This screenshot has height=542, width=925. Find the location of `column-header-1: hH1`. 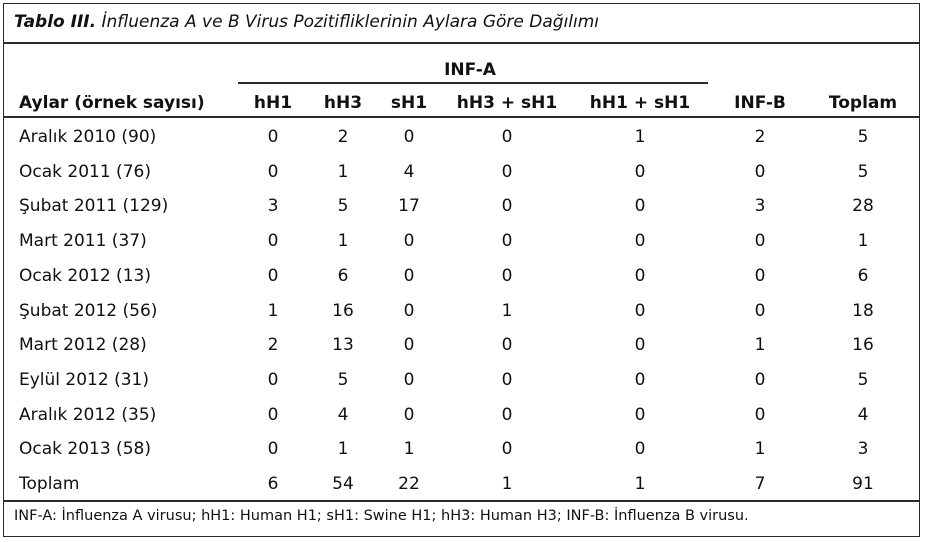

column-header-1: hH1 is located at coordinates (273, 103).